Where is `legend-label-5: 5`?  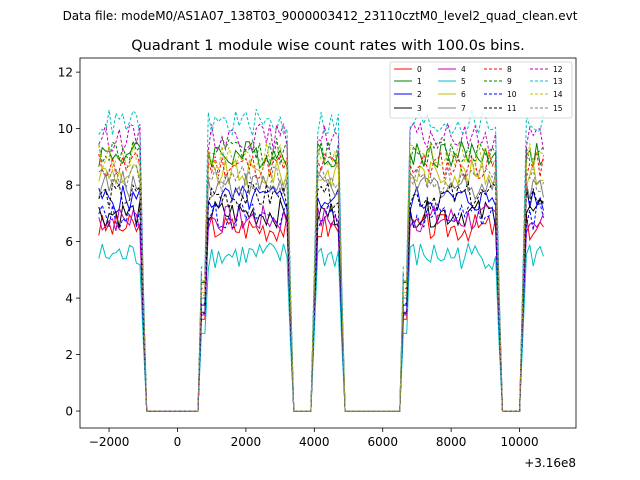
legend-label-5: 5 is located at coordinates (463, 81).